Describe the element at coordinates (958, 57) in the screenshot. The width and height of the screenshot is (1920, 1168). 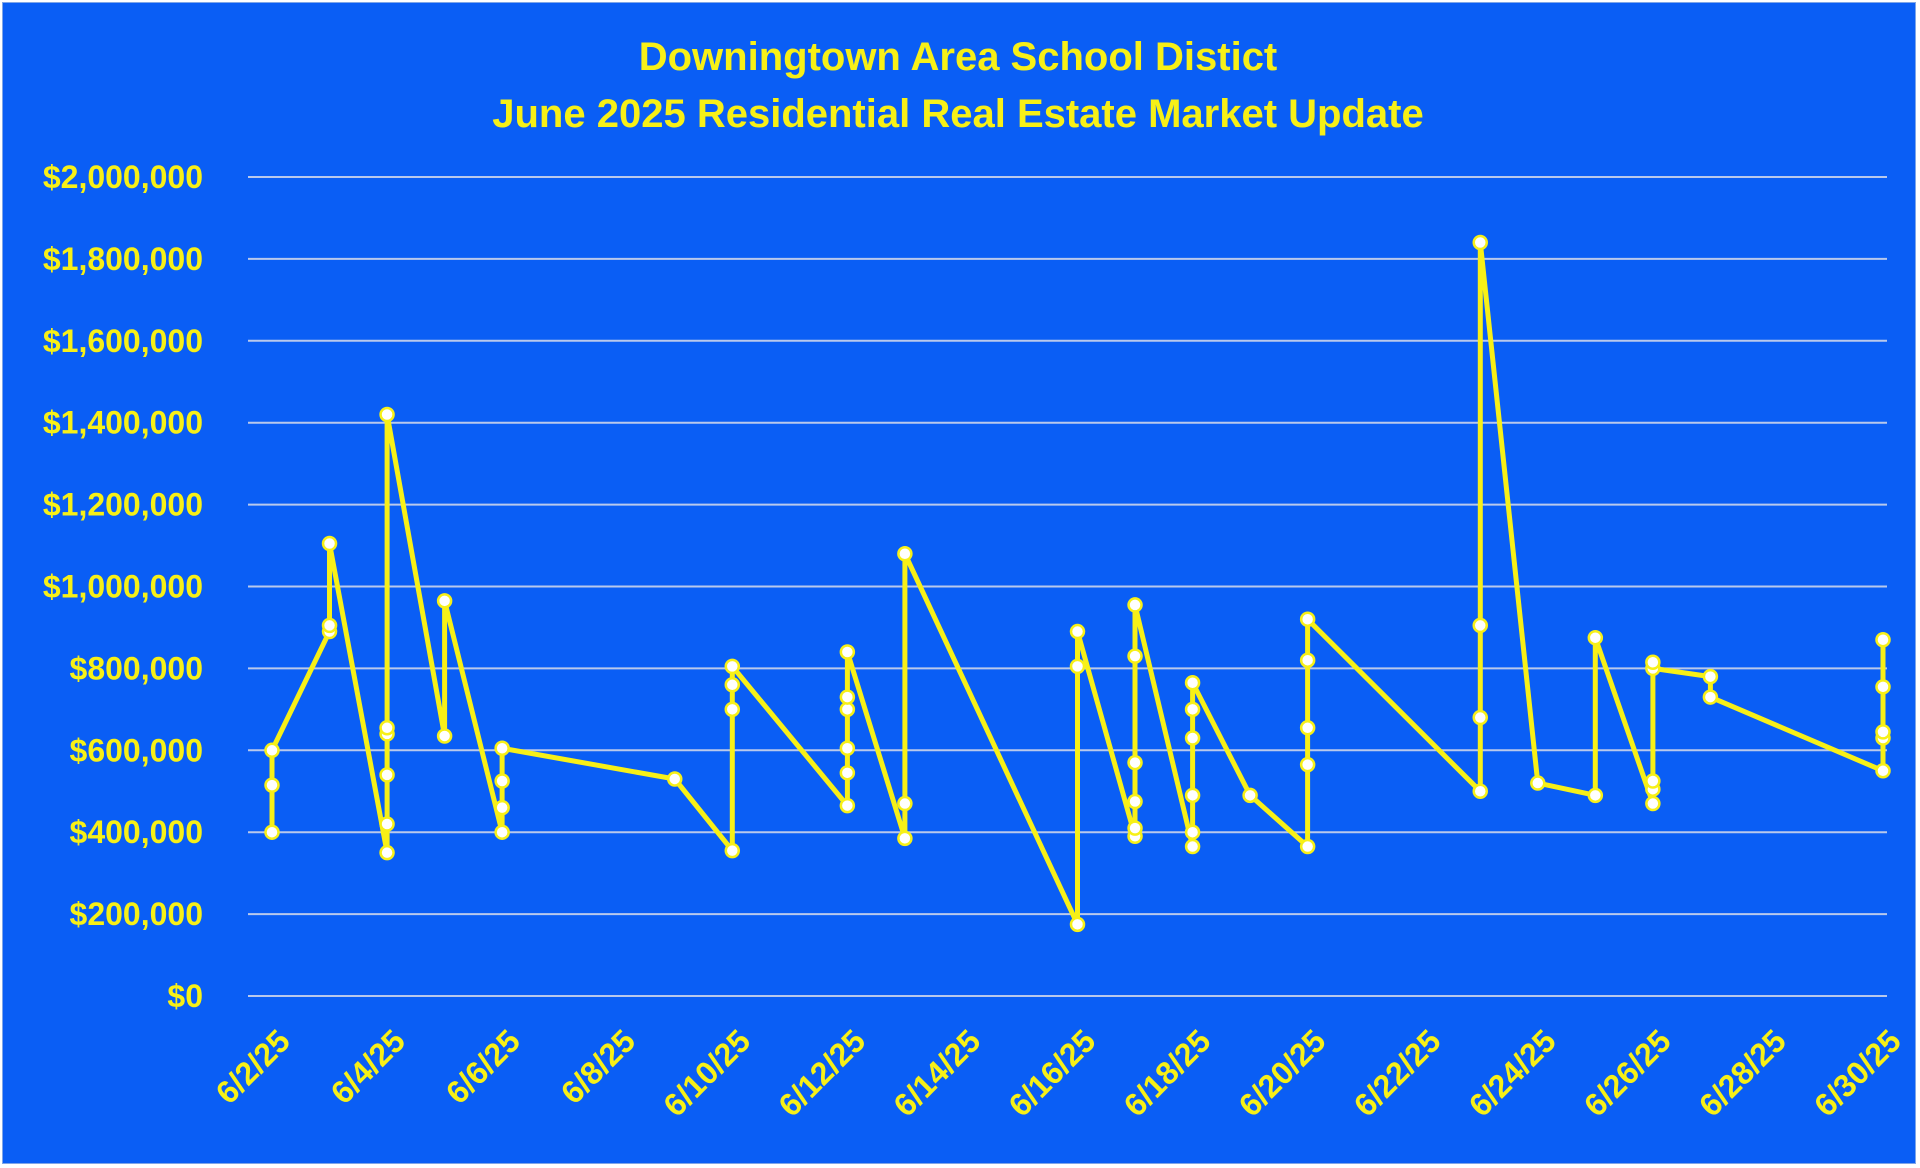
I see `chart-title: Downingtown Area School Distict` at that location.